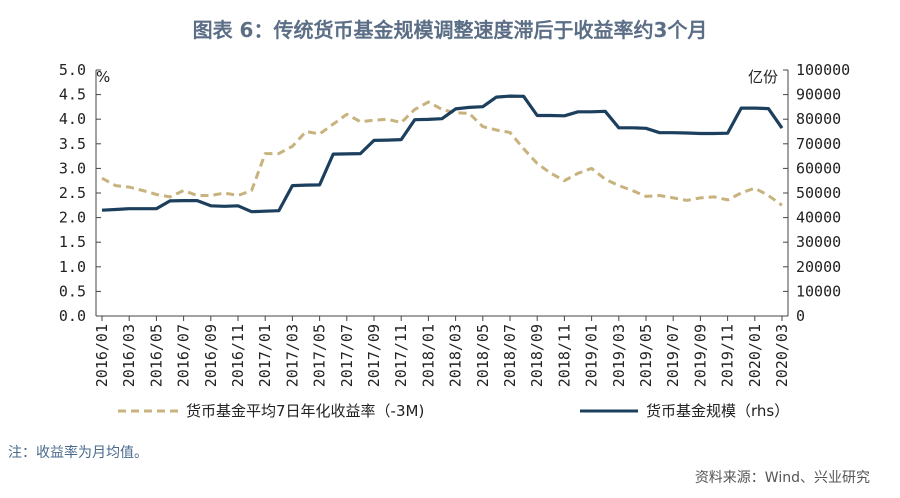 Image resolution: width=900 pixels, height=498 pixels. What do you see at coordinates (564, 355) in the screenshot?
I see `x-tick-label: 2018/11` at bounding box center [564, 355].